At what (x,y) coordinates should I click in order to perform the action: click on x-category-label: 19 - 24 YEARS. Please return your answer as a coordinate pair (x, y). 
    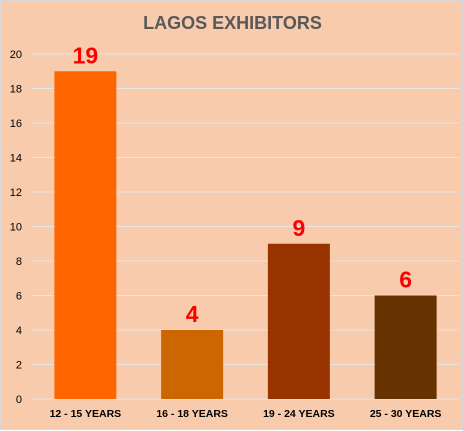
    Looking at the image, I should click on (299, 414).